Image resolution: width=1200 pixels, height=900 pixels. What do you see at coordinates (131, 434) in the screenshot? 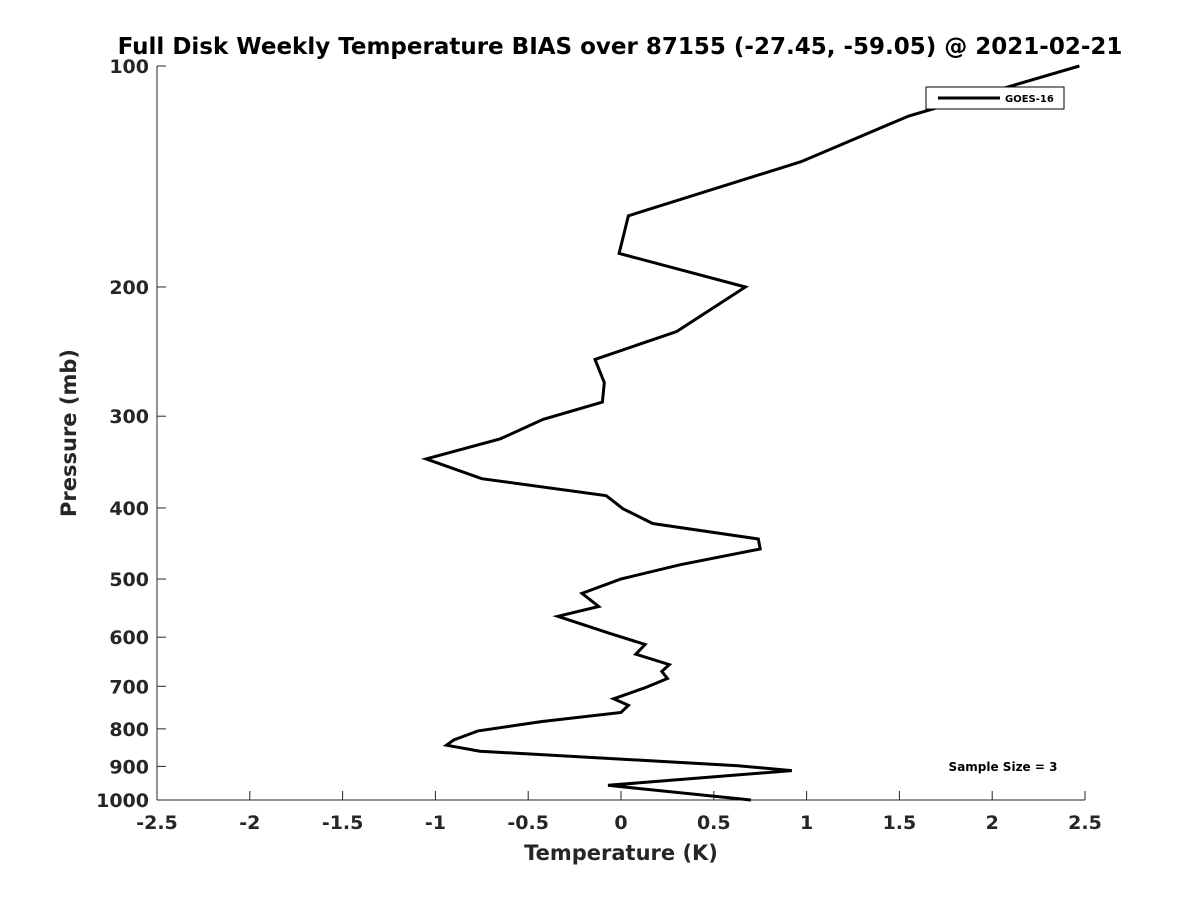
I see `y-axis-ticks: 100 200 300 400 500 600 700 800 900 1000` at bounding box center [131, 434].